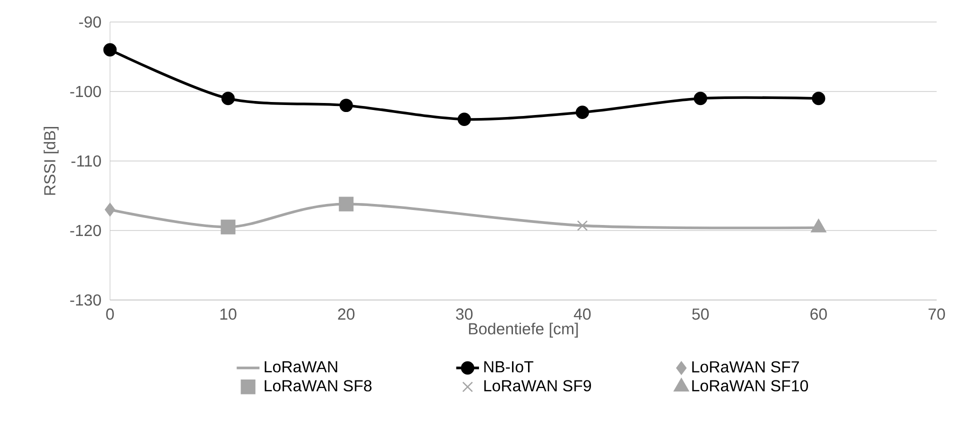 The height and width of the screenshot is (423, 953). I want to click on legend-label: LoRaWAN SF9, so click(537, 386).